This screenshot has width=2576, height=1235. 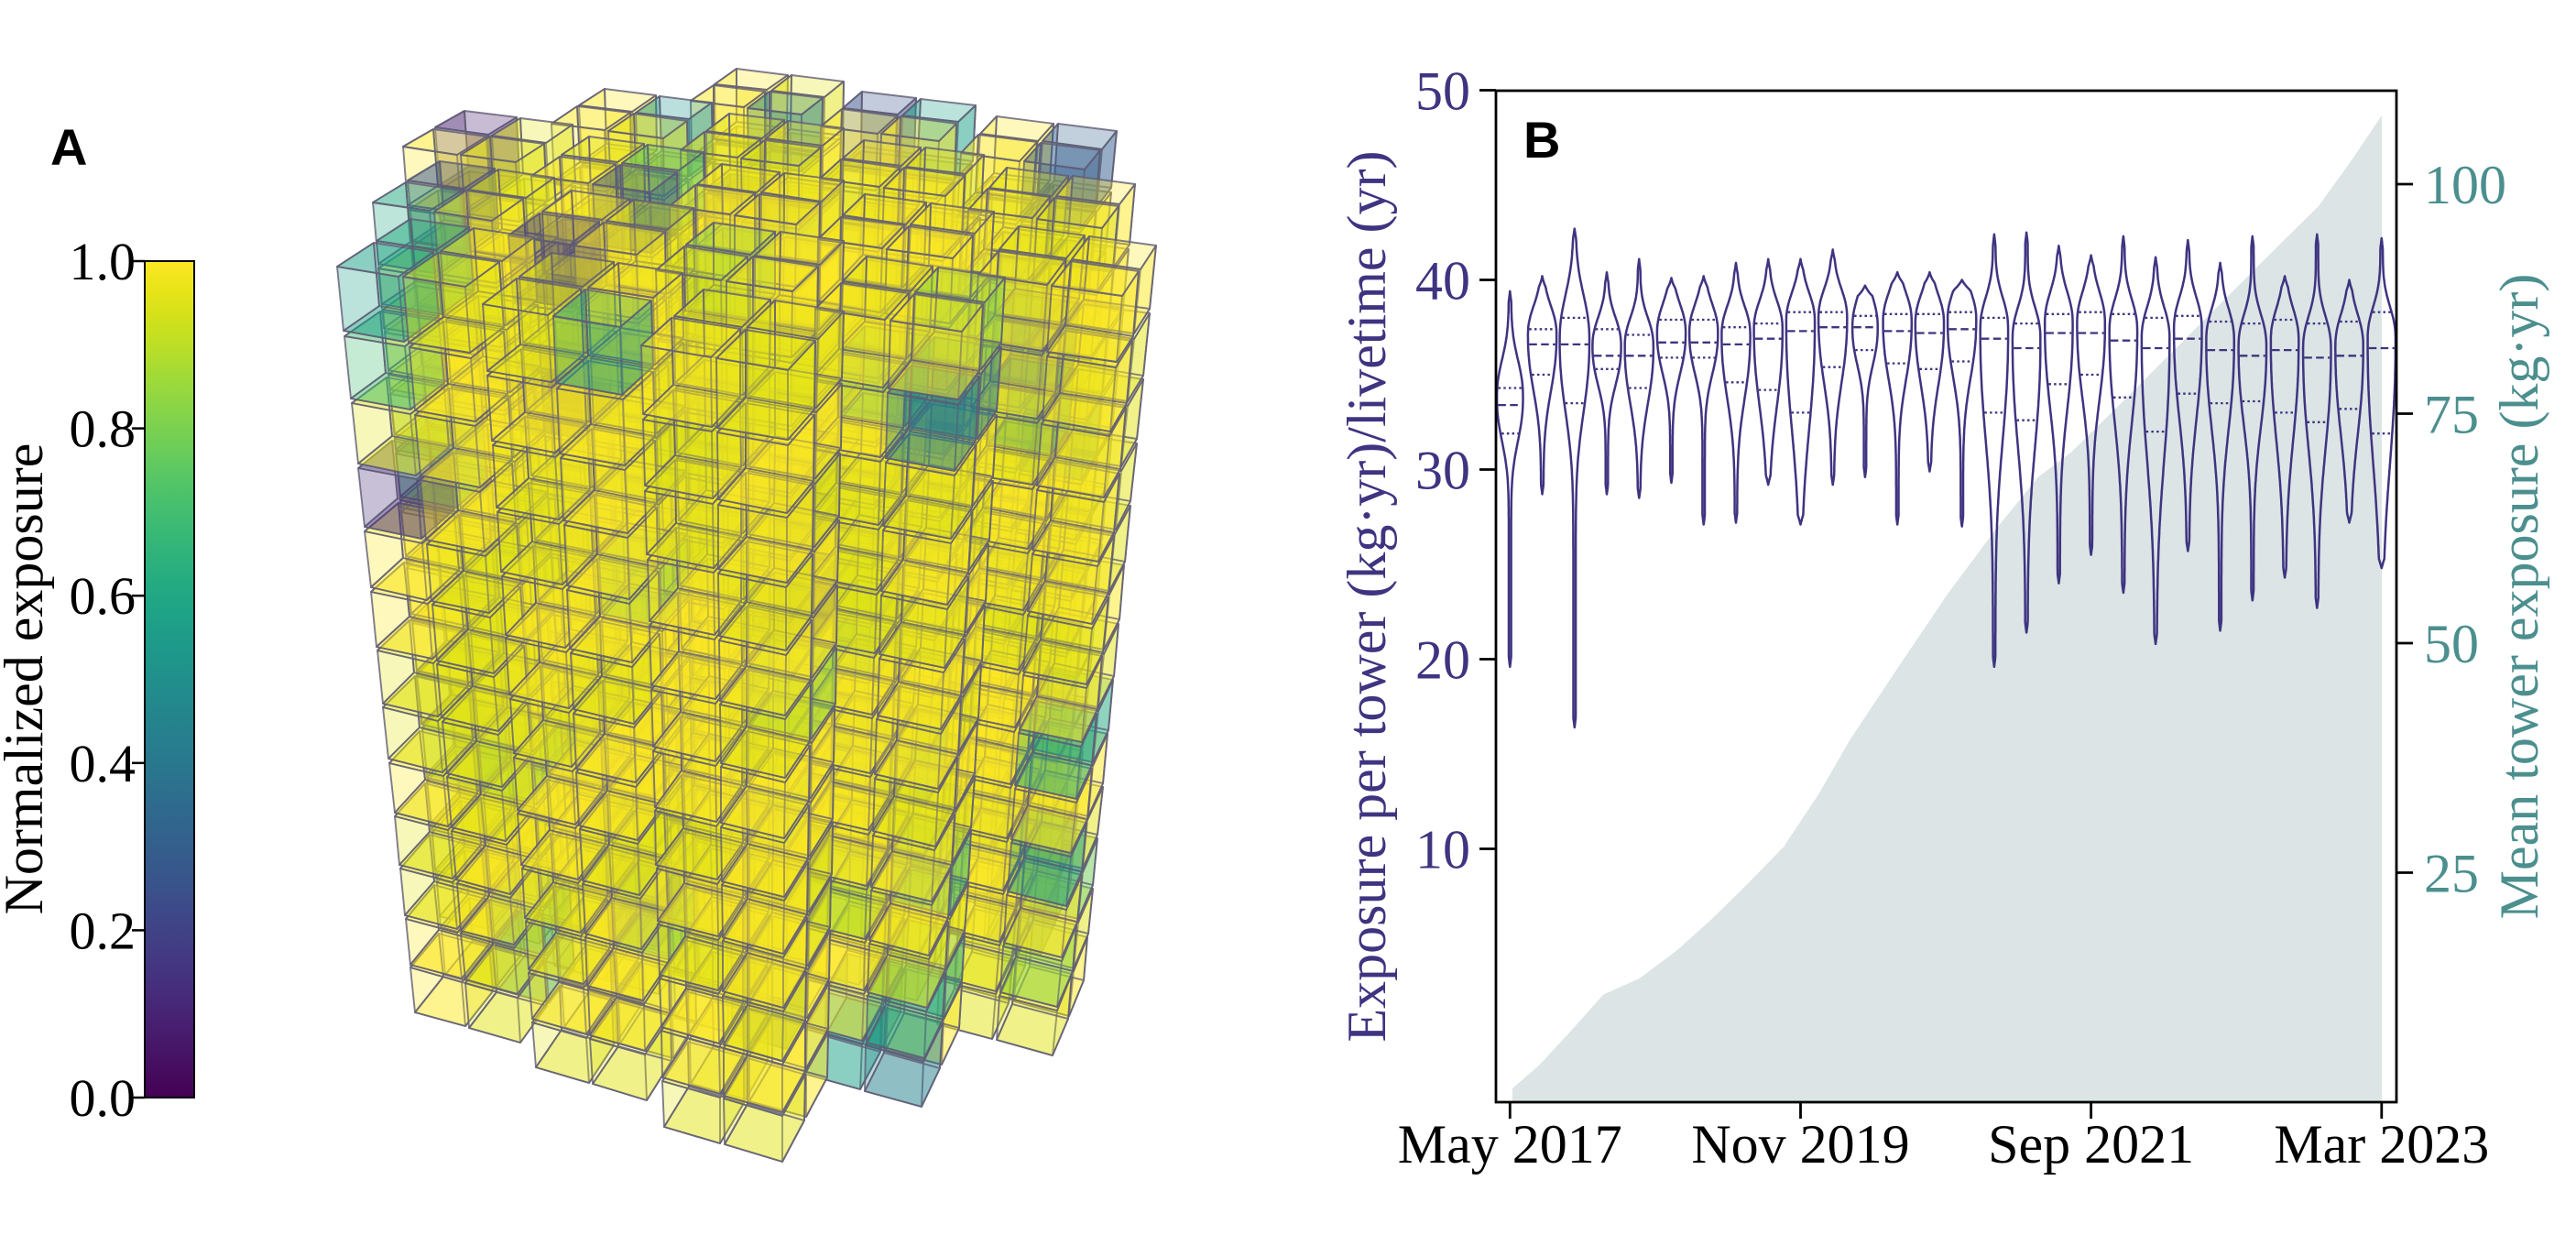 I want to click on svg-text: Sep 2021, so click(x=2091, y=1144).